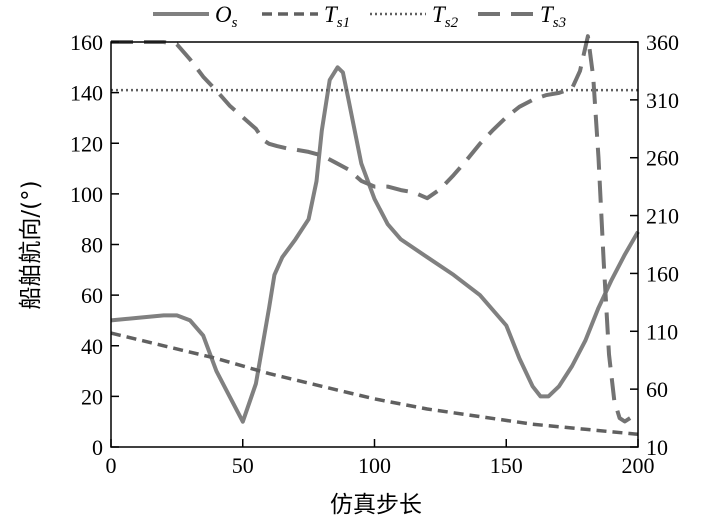 The height and width of the screenshot is (521, 709). I want to click on y-tick-label: 20, so click(92, 396).